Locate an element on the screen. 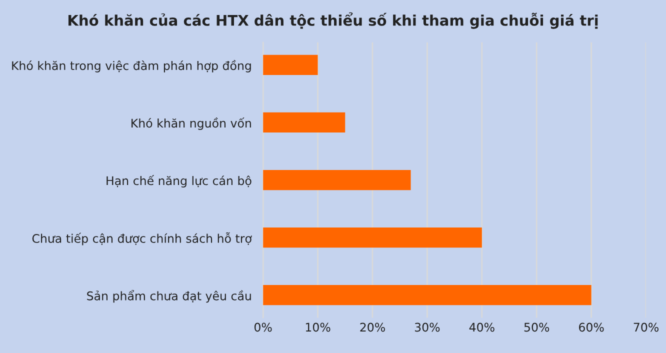 The image size is (666, 353). x-tick-label: 50% is located at coordinates (537, 327).